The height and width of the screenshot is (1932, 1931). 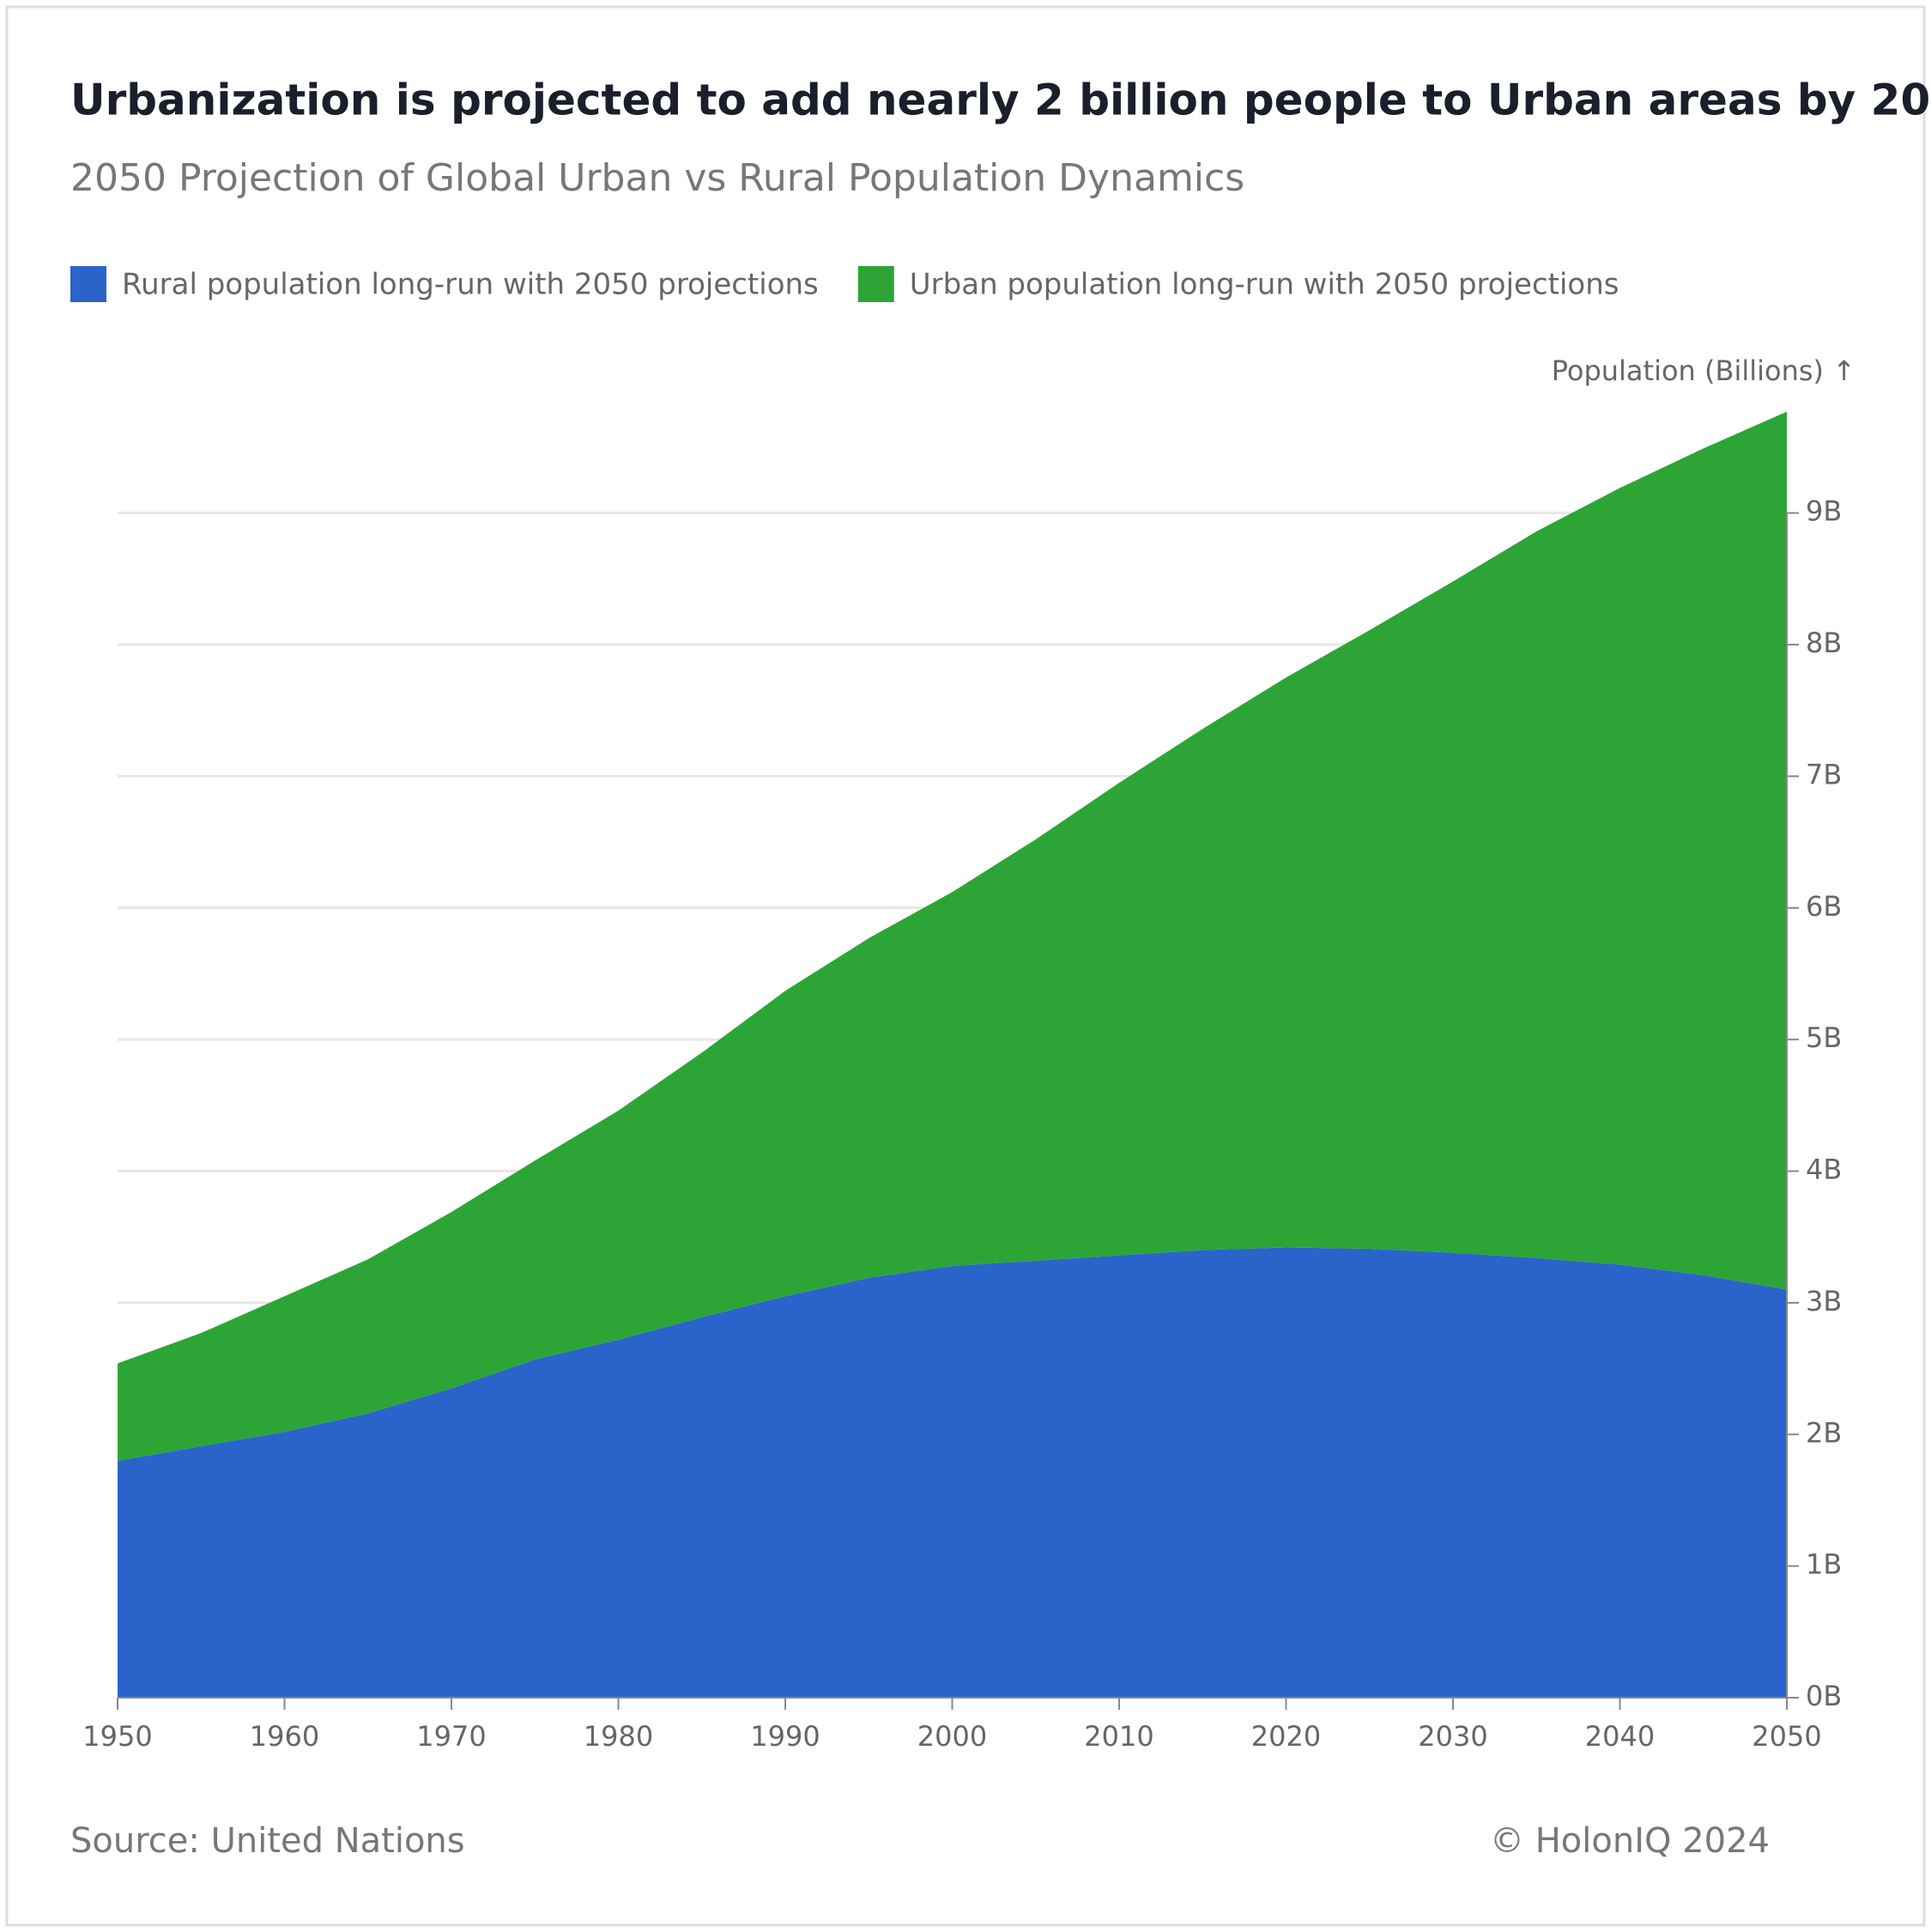 I want to click on y-tick-label: 8B, so click(x=1824, y=643).